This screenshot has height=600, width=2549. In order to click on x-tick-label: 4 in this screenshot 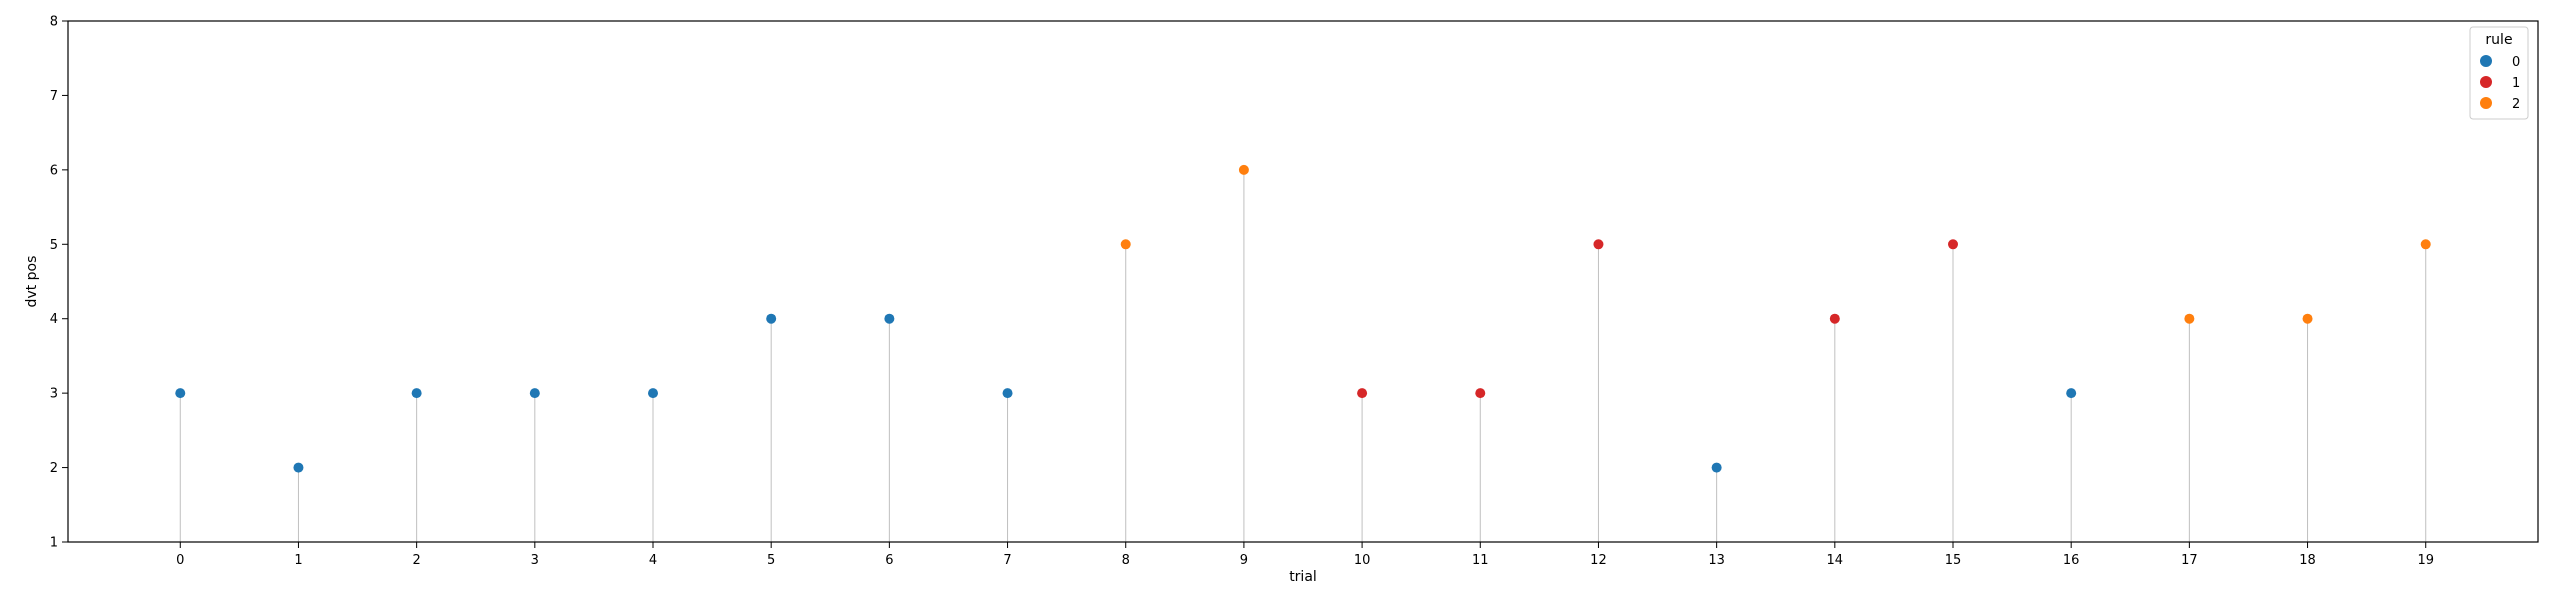, I will do `click(653, 560)`.